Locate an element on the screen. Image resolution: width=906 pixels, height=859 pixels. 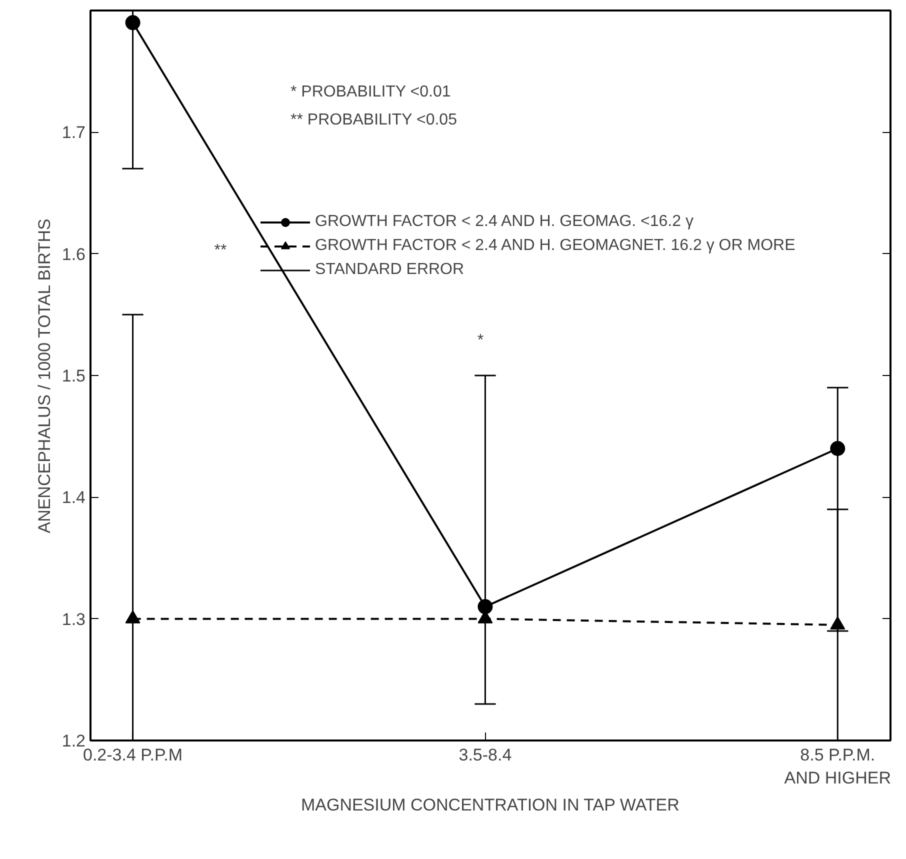
x-axis-title: MAGNESIUM CONCENTRATION IN TAP WATER is located at coordinates (490, 804).